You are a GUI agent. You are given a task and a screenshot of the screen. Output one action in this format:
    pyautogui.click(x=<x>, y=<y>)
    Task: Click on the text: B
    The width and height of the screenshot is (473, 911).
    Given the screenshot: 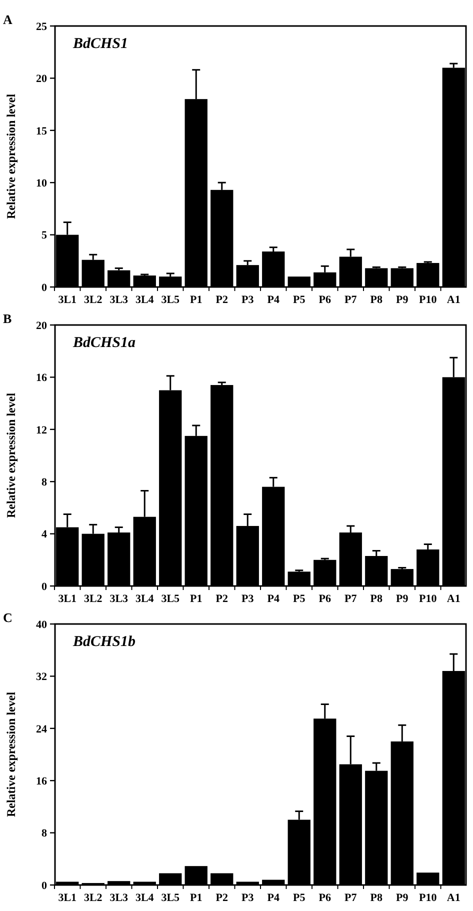 What is the action you would take?
    pyautogui.click(x=7, y=318)
    